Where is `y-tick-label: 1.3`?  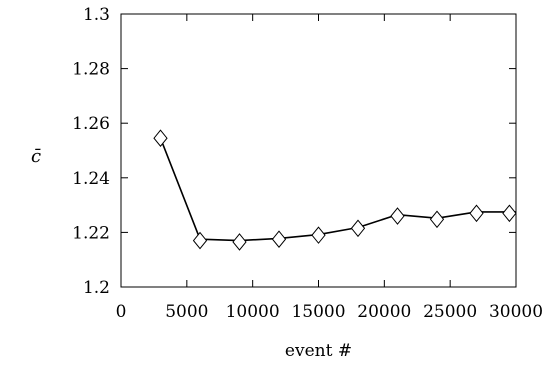
y-tick-label: 1.3 is located at coordinates (96, 15).